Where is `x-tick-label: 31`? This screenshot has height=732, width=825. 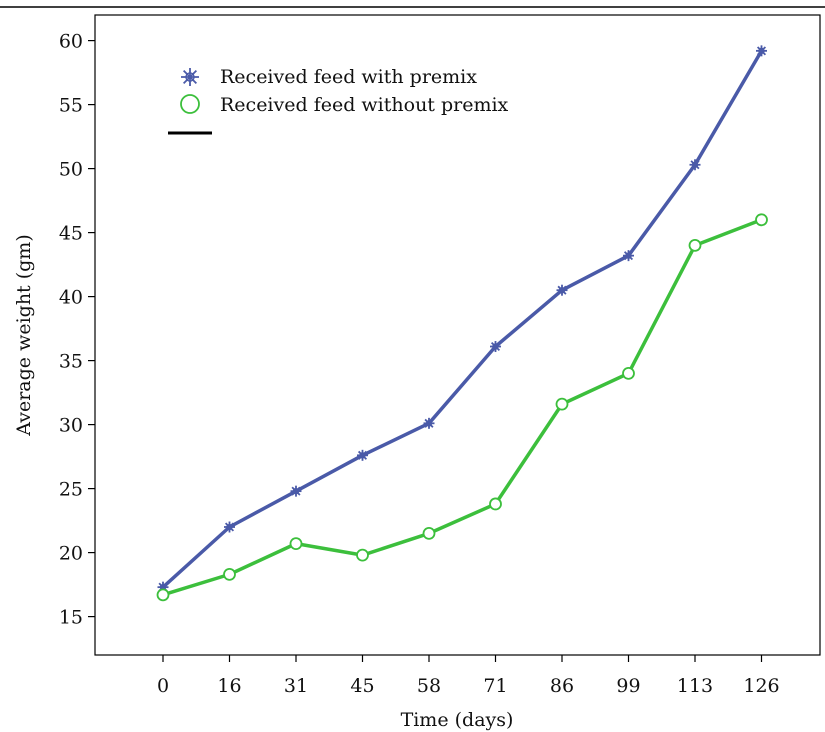
x-tick-label: 31 is located at coordinates (296, 686).